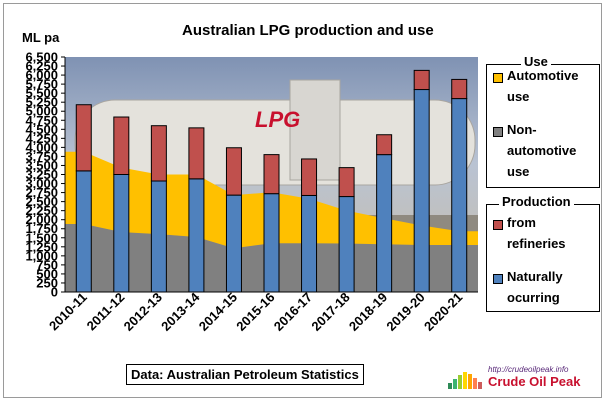  What do you see at coordinates (255, 312) in the screenshot?
I see `x-tick-label: 2015-16` at bounding box center [255, 312].